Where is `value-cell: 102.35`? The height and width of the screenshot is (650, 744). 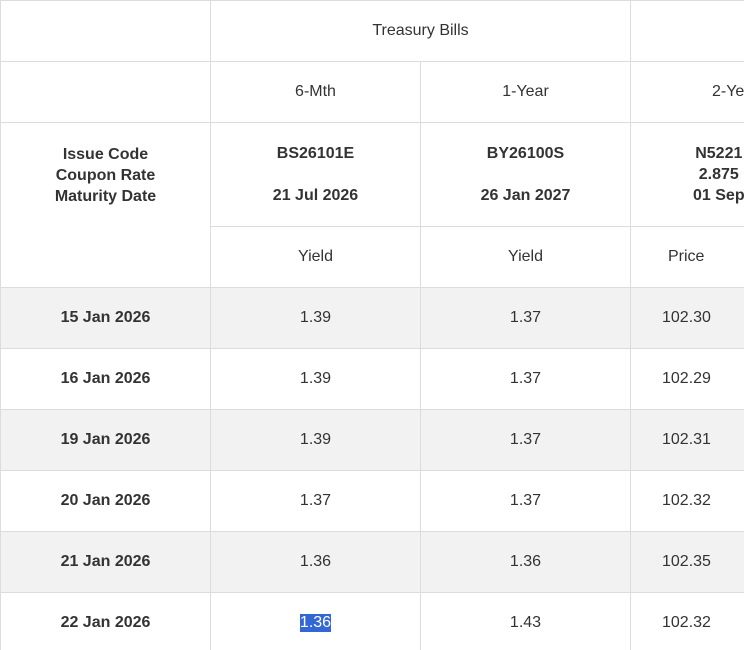
value-cell: 102.35 is located at coordinates (687, 562).